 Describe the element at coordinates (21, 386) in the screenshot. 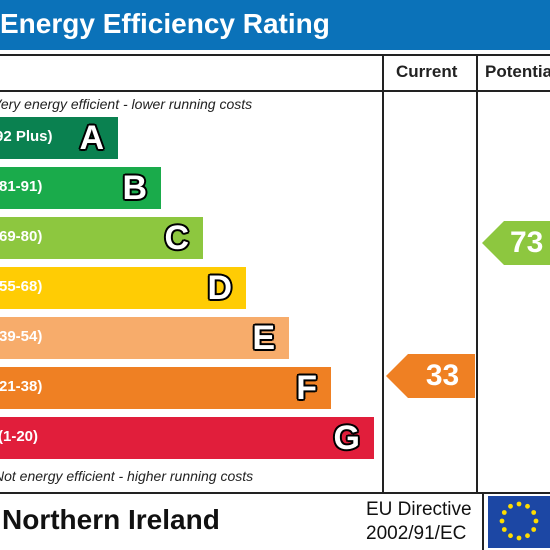

I see `band-range: (21-38)` at that location.